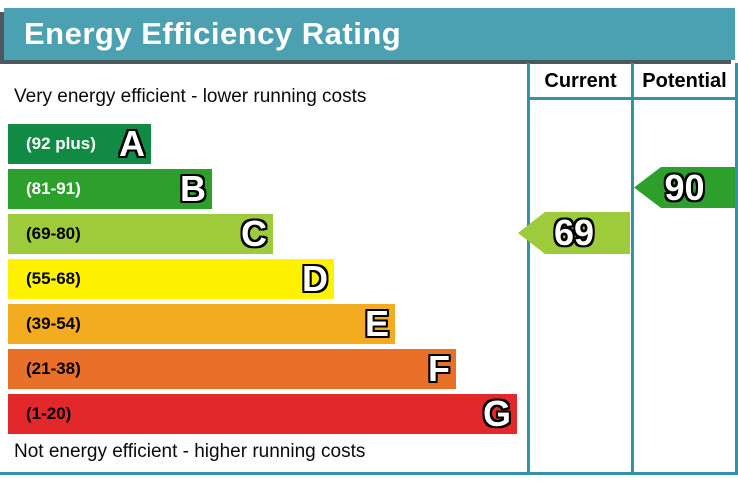 The image size is (738, 483). What do you see at coordinates (53, 188) in the screenshot?
I see `band-range-label: (81-91)` at bounding box center [53, 188].